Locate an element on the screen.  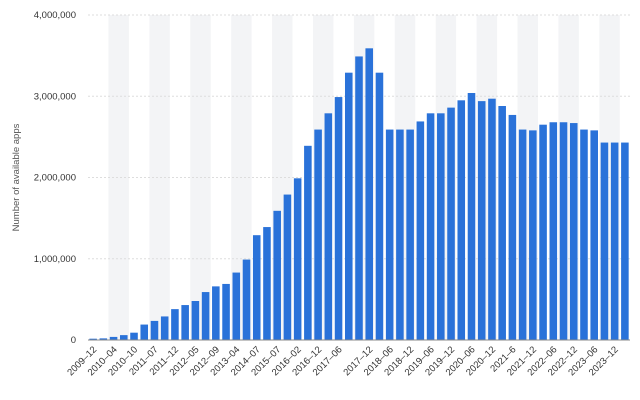
y-tick-label: 1,000,000 is located at coordinates (55, 259).